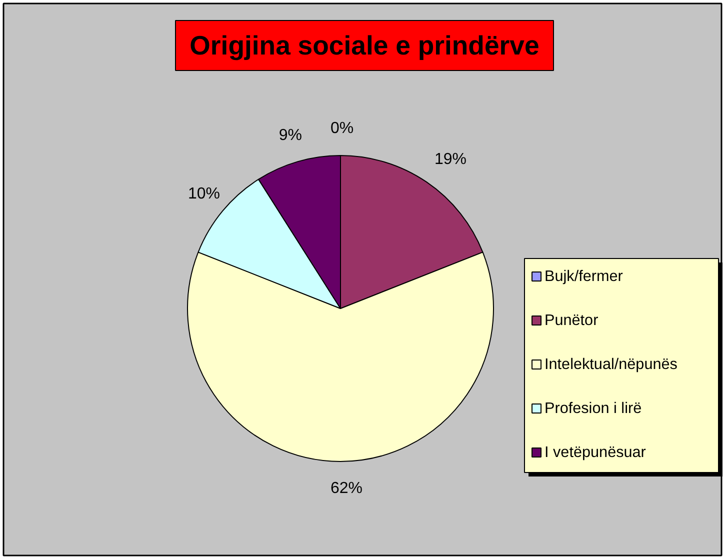 The height and width of the screenshot is (558, 724). I want to click on chart-title: Origjina sociale e prindërve, so click(365, 45).